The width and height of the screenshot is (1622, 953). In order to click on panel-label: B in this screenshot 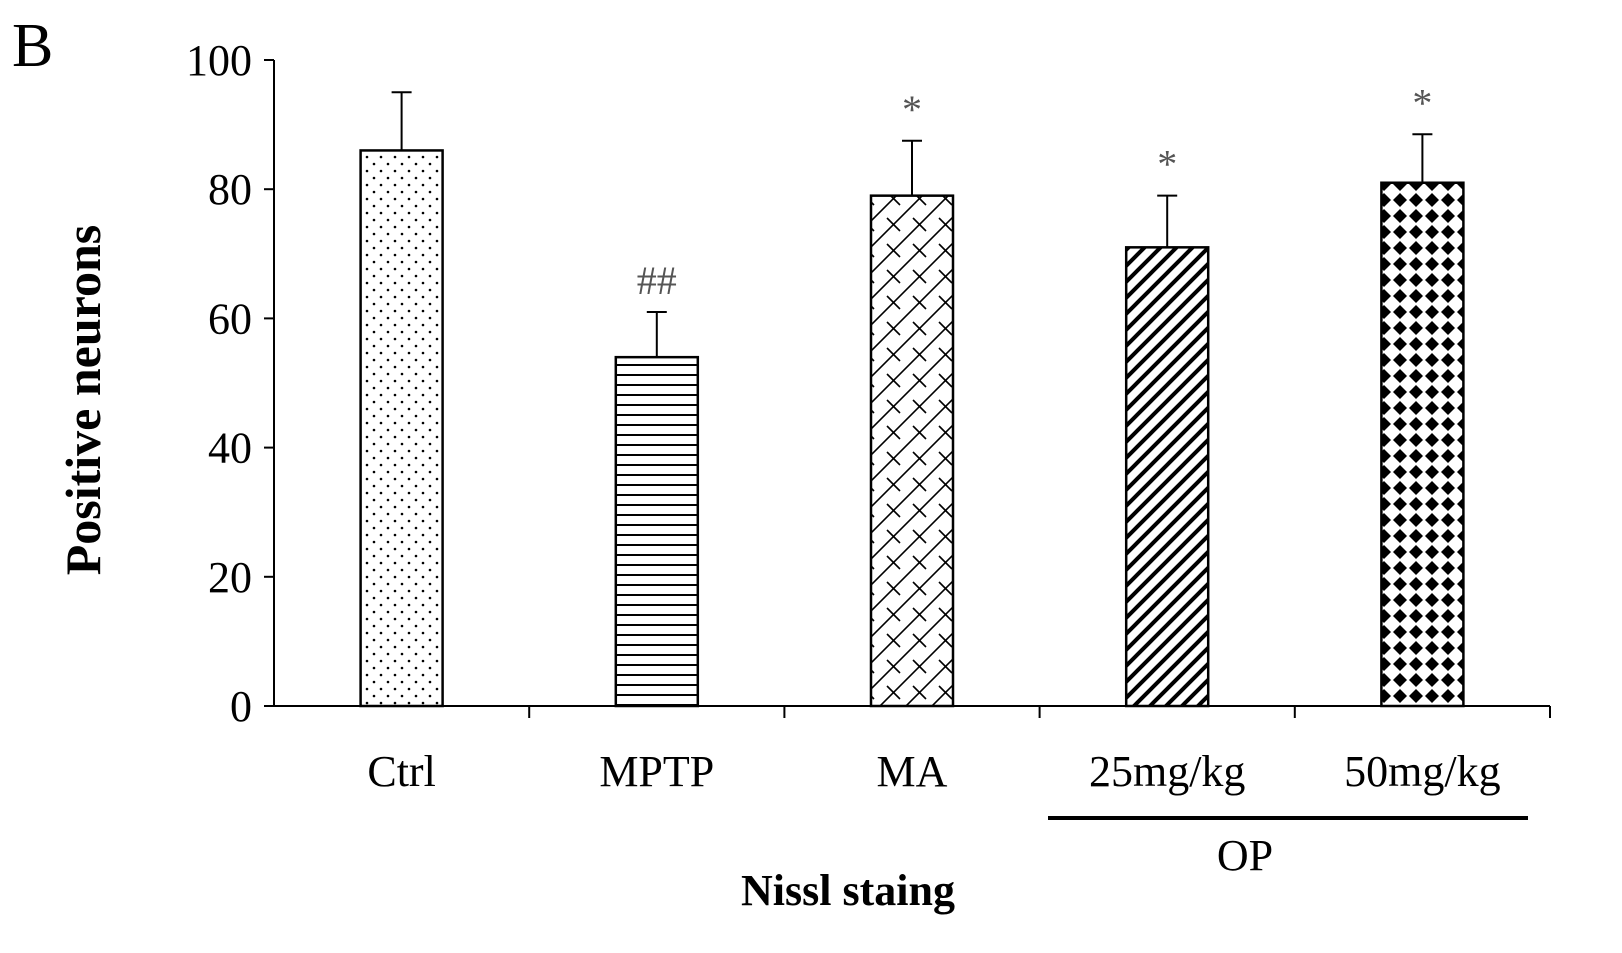, I will do `click(32, 46)`.